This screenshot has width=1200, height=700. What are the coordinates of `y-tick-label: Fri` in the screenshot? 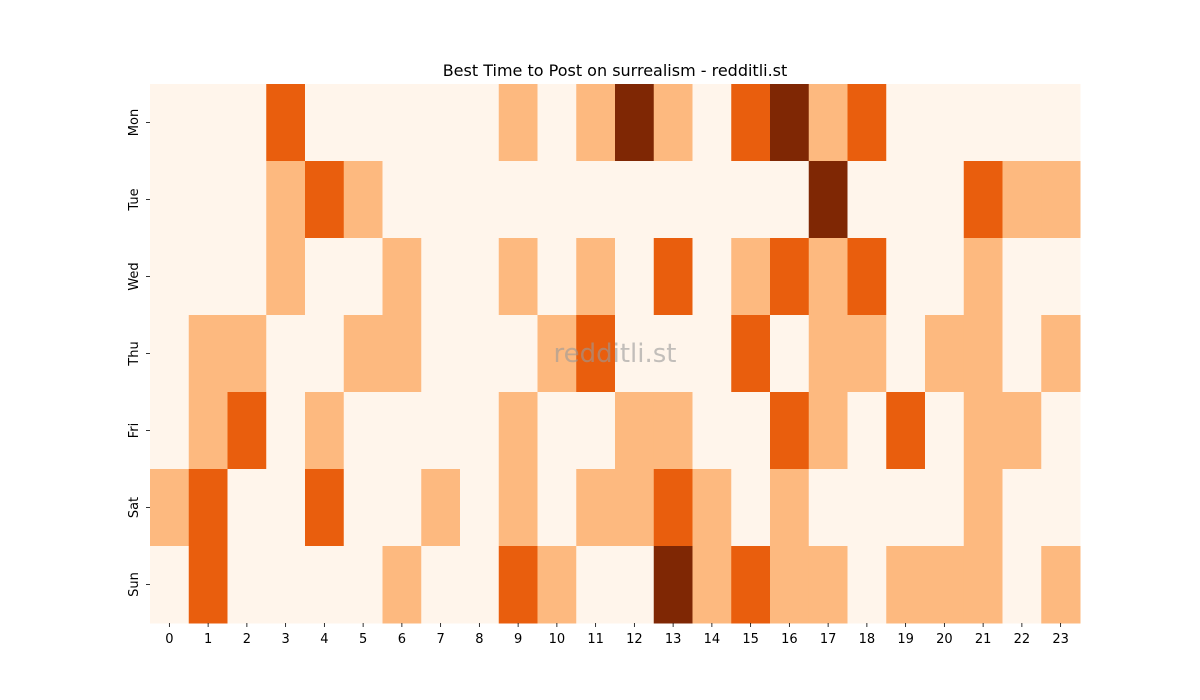 It's located at (134, 431).